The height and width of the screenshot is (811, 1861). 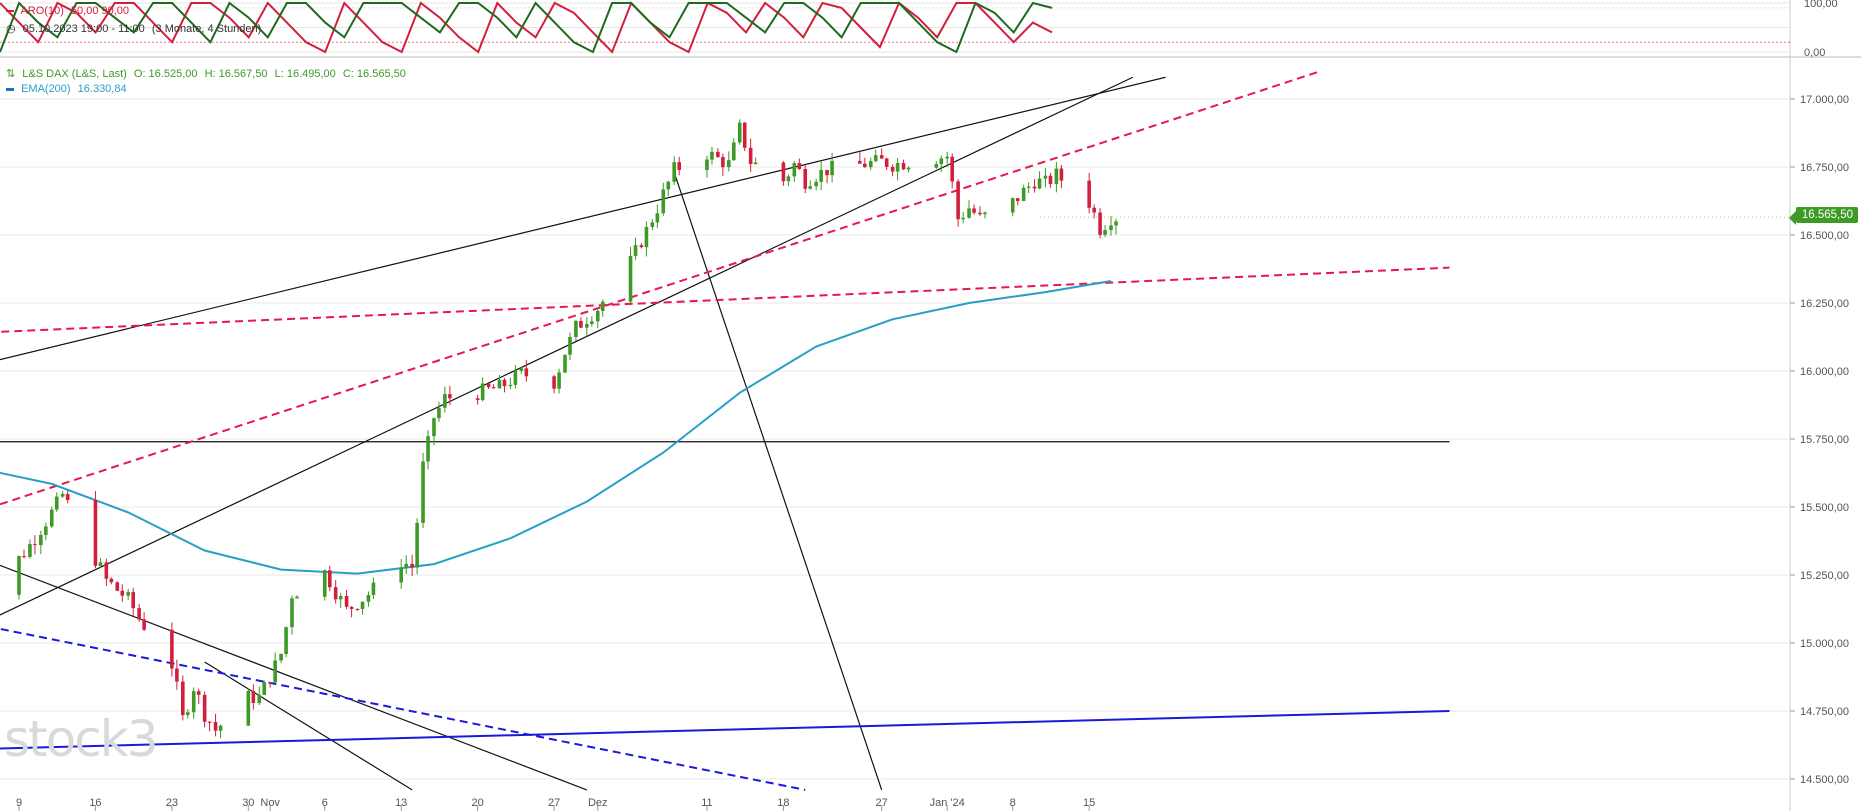 What do you see at coordinates (325, 803) in the screenshot?
I see `x-tick-label: 6` at bounding box center [325, 803].